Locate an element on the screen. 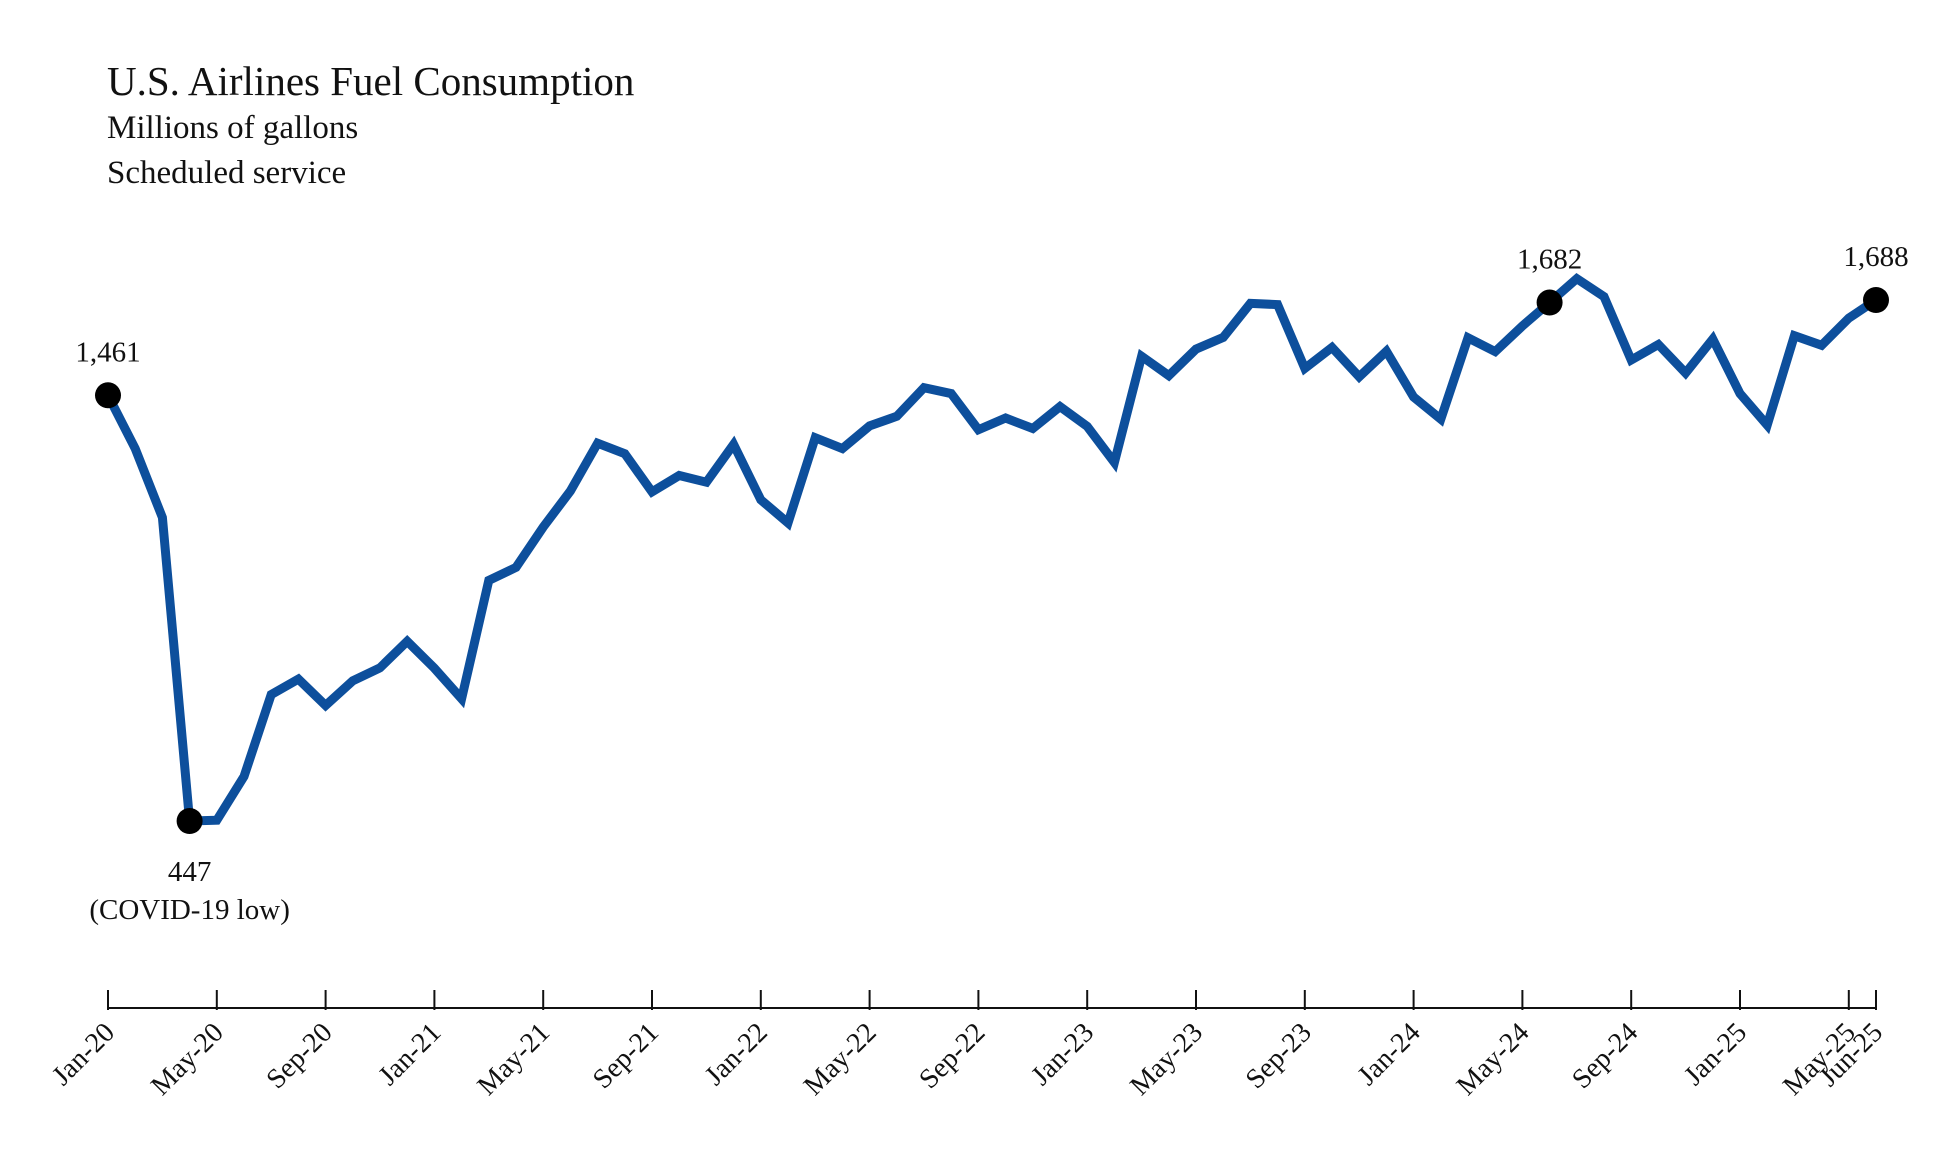  annotation-label: (COVID-19 low) is located at coordinates (189, 910).